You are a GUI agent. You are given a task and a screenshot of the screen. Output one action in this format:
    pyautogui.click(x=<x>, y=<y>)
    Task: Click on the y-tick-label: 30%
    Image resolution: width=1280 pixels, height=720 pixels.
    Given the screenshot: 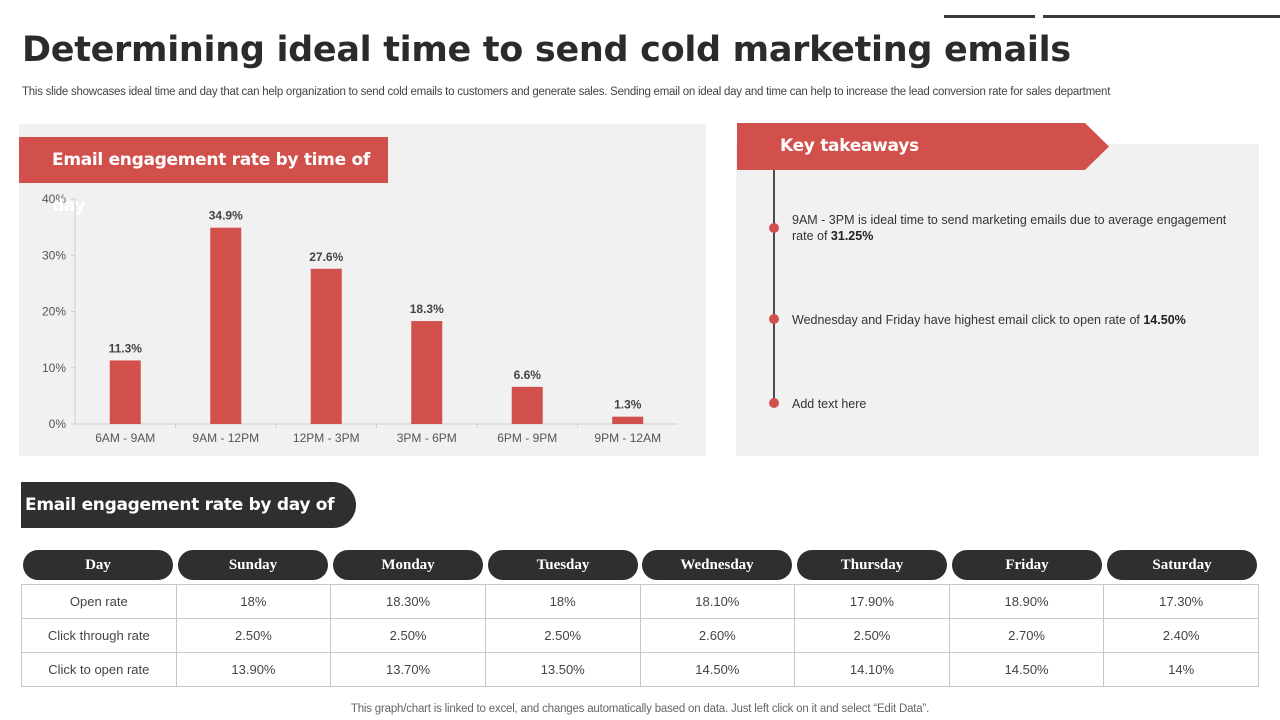 What is the action you would take?
    pyautogui.click(x=54, y=255)
    